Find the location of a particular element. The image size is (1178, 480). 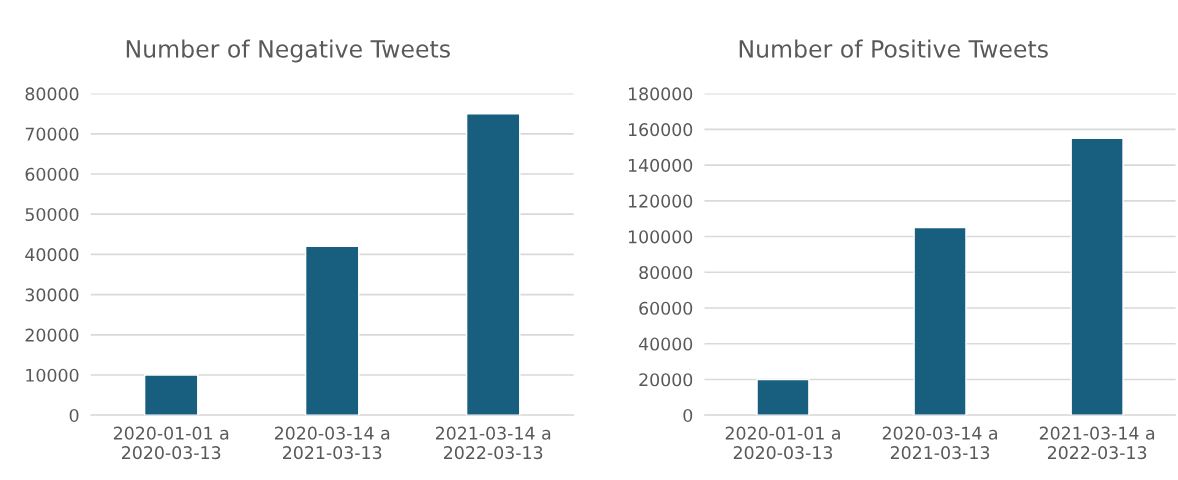

y-tick-label: 180000 is located at coordinates (660, 94).